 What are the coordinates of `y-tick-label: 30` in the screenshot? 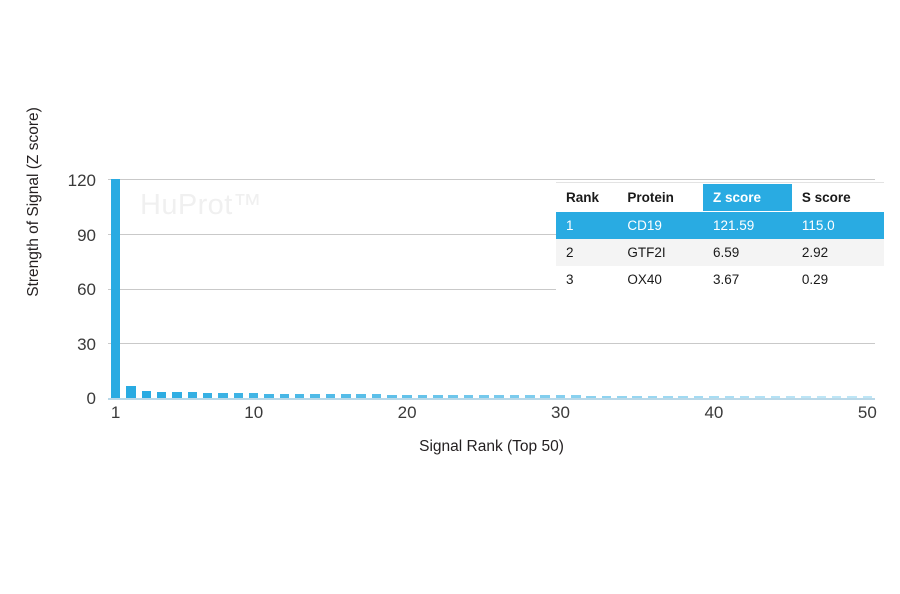 It's located at (86, 344).